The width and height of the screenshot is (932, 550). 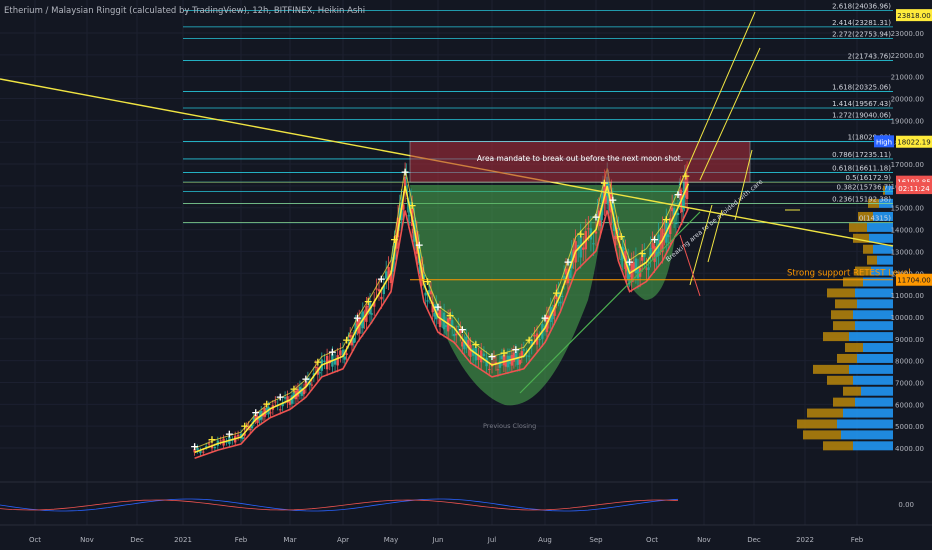 I want to click on price-axis-label: 10000.00, so click(x=907, y=318).